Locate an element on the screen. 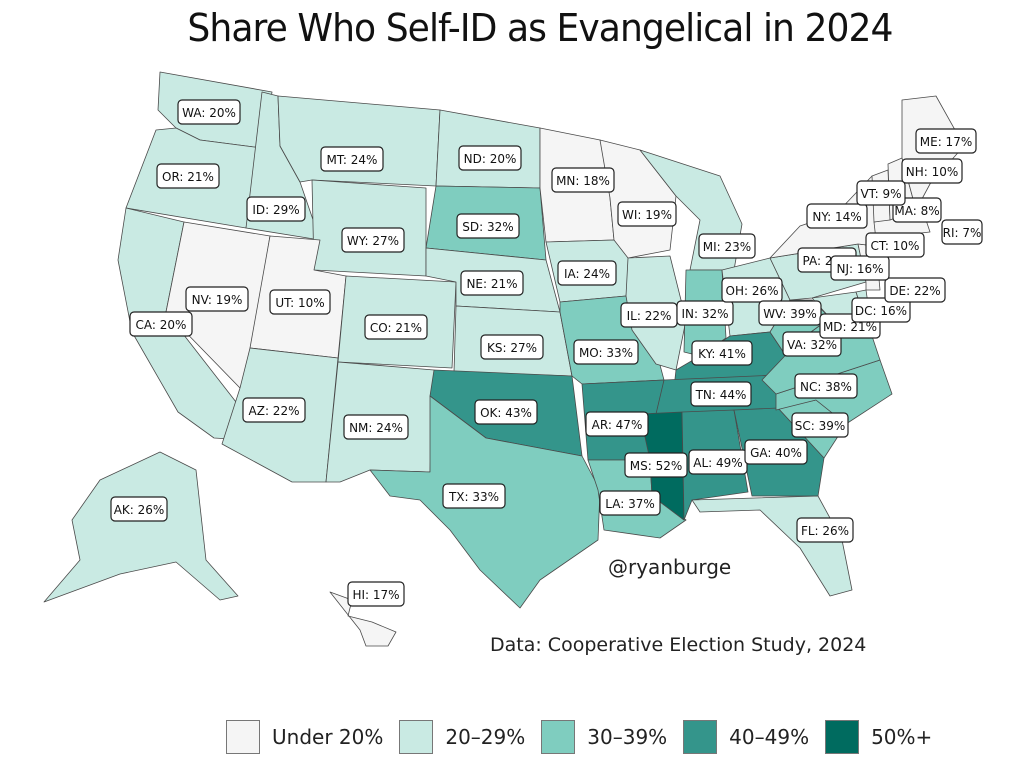  state-label-text: ND: 20% is located at coordinates (490, 159).